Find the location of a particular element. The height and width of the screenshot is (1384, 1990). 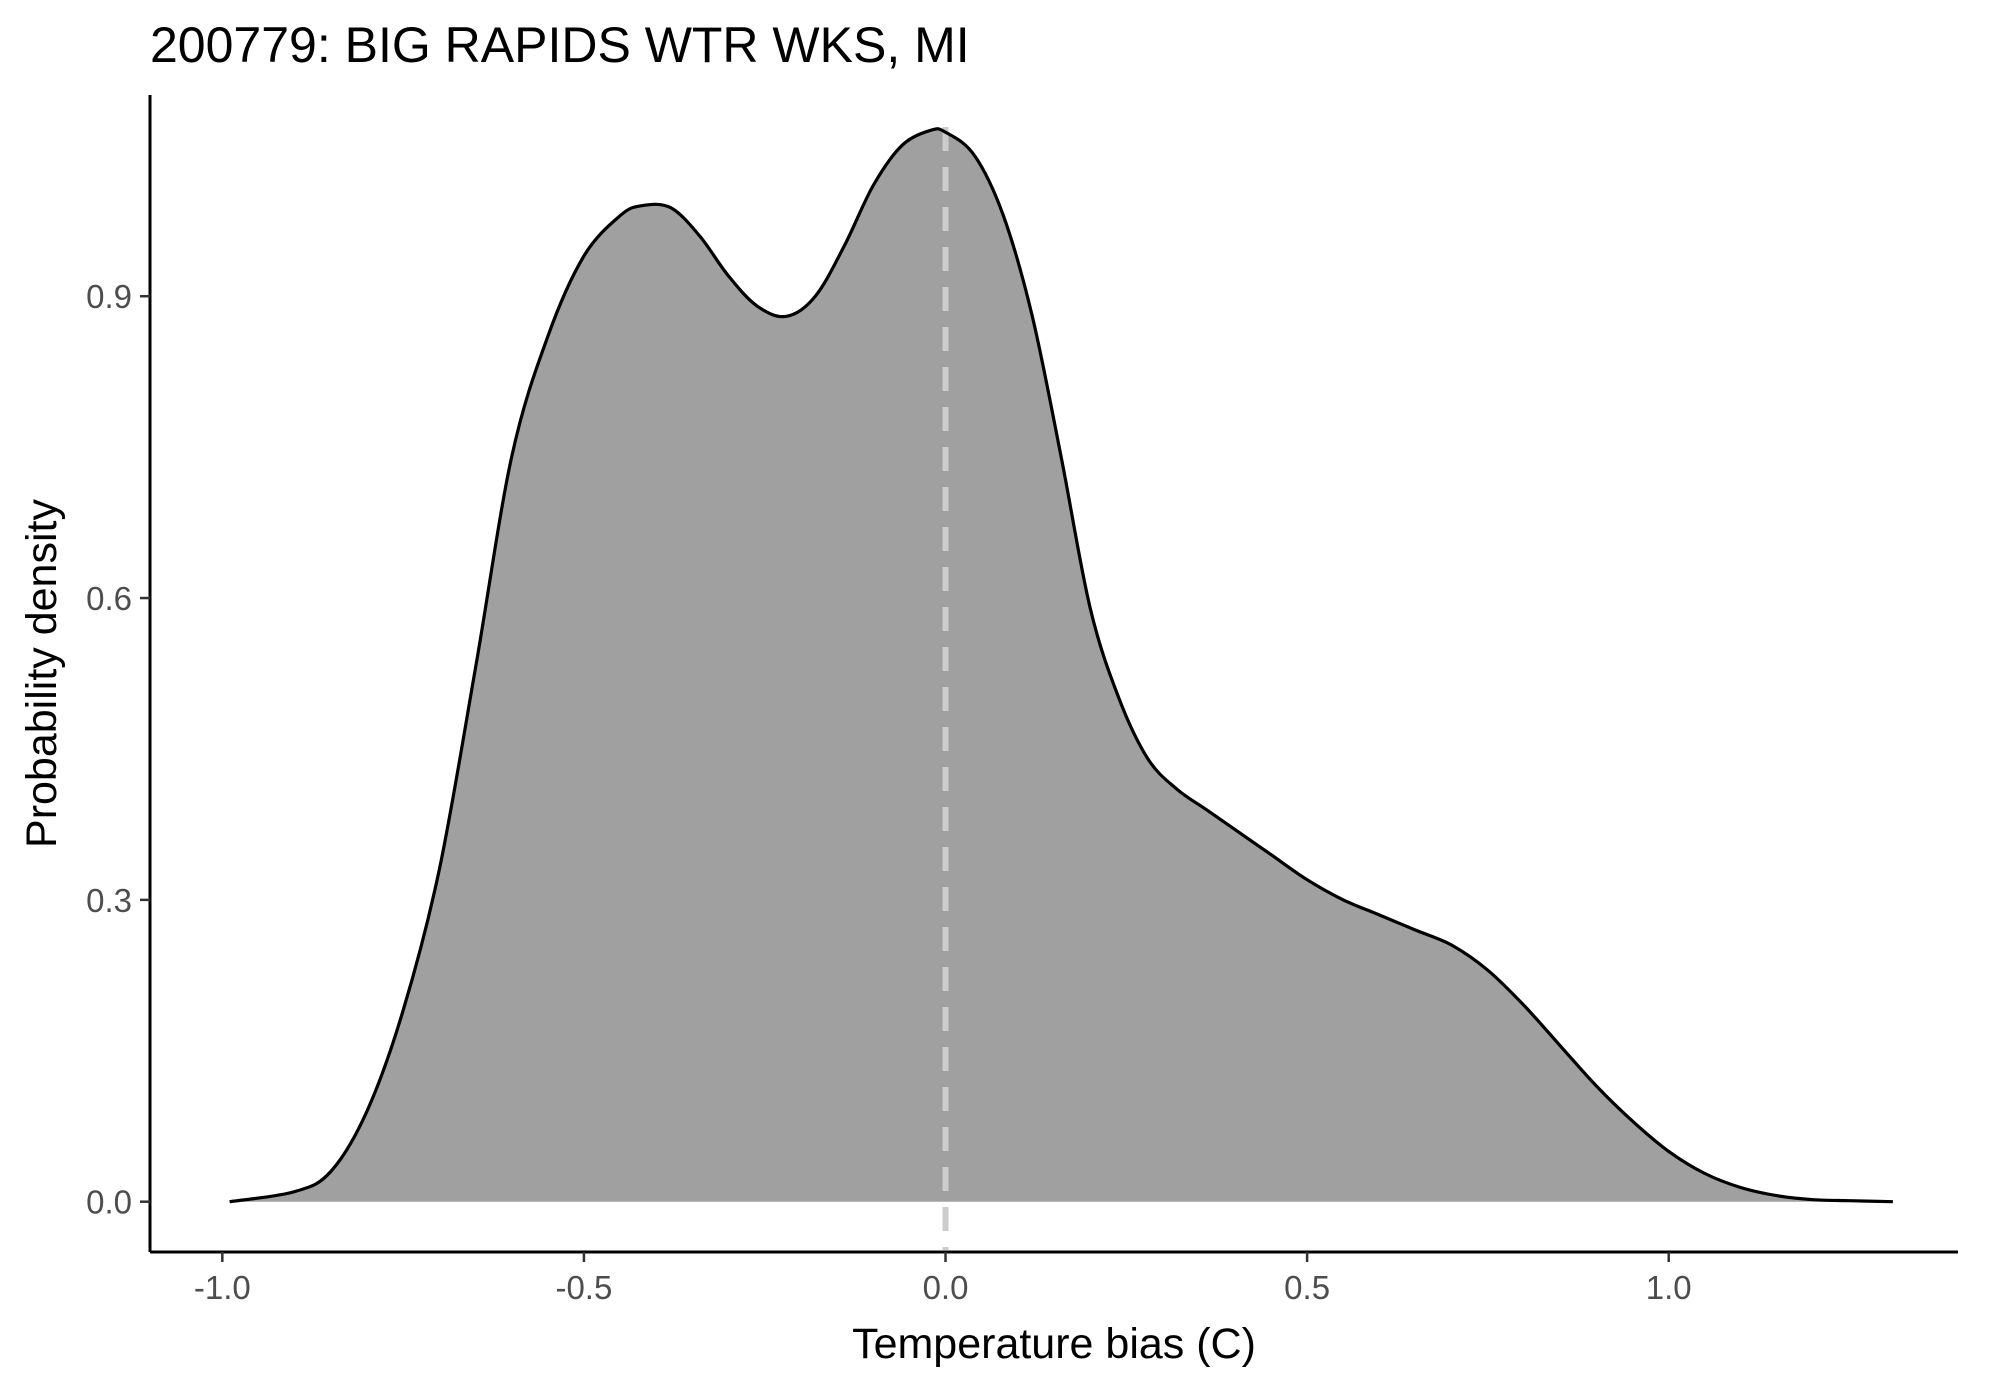

x-tick-label: -1.0 is located at coordinates (222, 1287).